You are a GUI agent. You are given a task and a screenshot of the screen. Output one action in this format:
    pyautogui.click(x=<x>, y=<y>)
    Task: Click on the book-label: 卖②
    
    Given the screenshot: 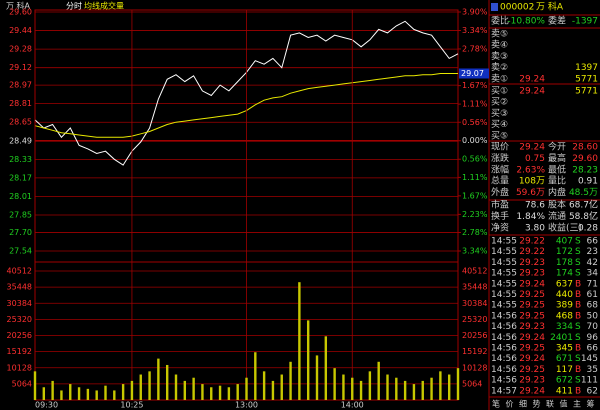 What is the action you would take?
    pyautogui.click(x=499, y=67)
    